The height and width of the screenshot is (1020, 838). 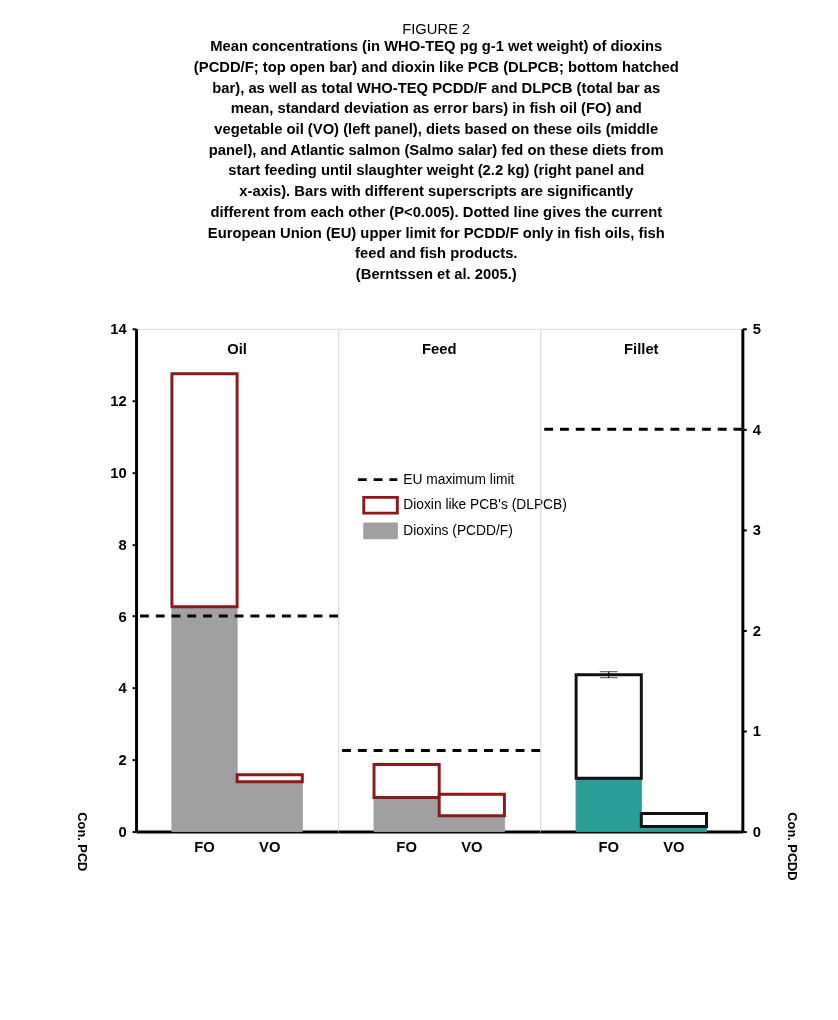 I want to click on y-tick-label: 8, so click(x=122, y=544).